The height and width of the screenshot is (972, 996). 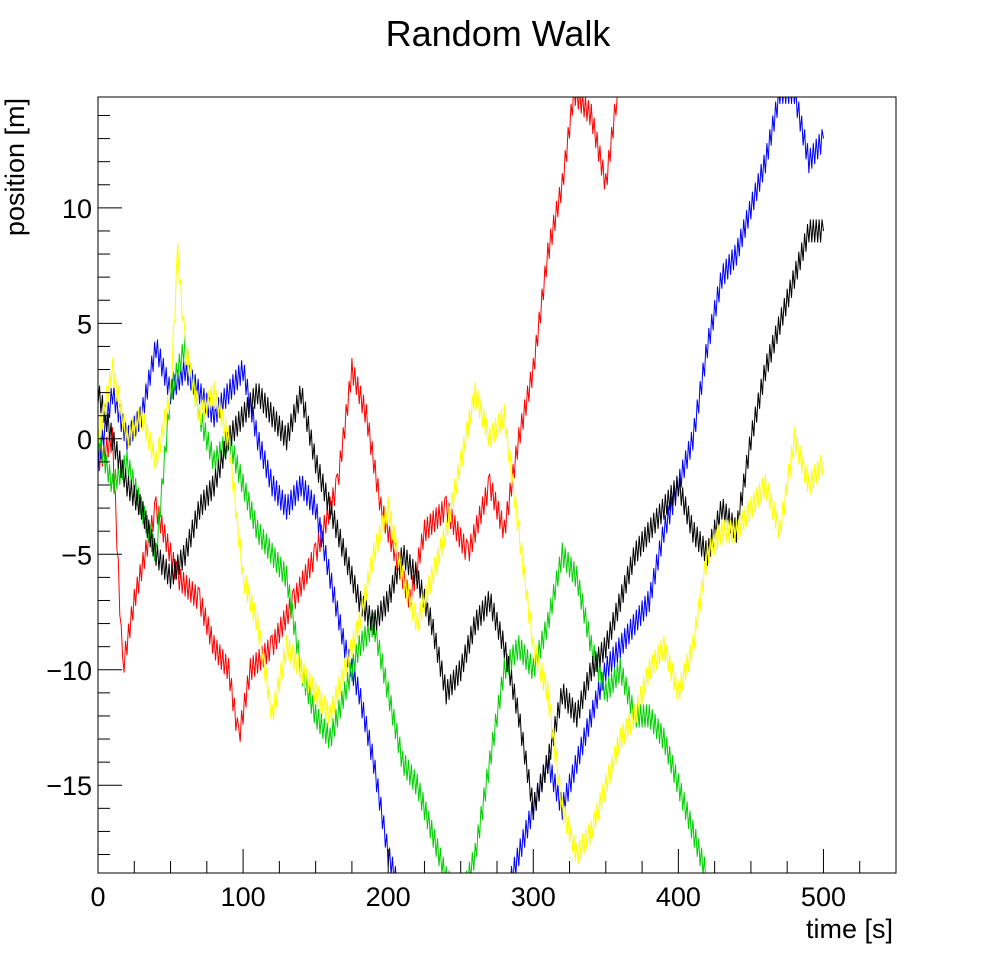 What do you see at coordinates (533, 897) in the screenshot?
I see `x-tick-label: 300` at bounding box center [533, 897].